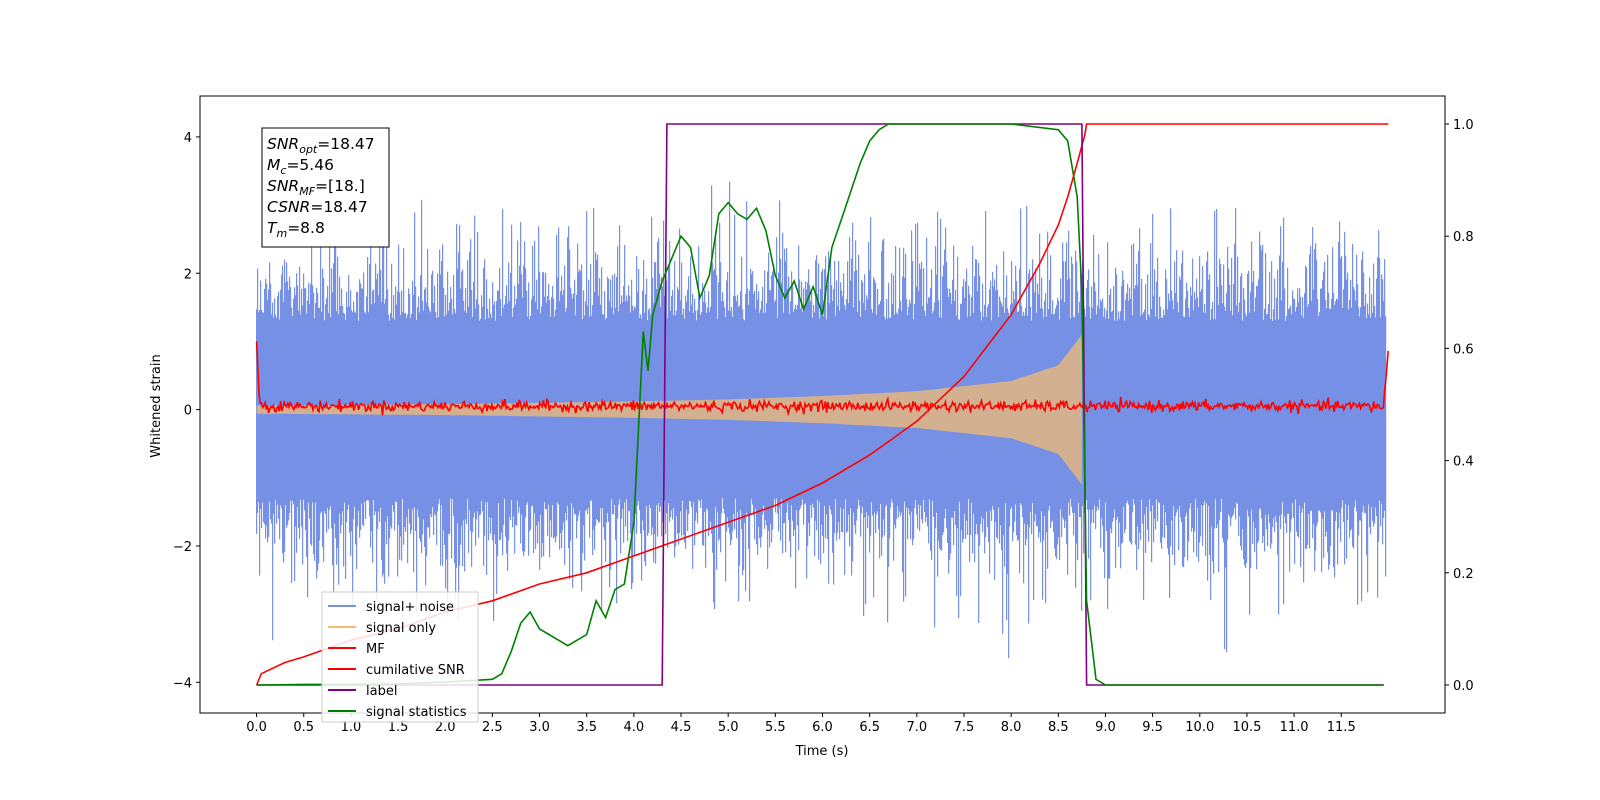  I want to click on legend-item-cumilative-snr: cumilative SNR, so click(396, 670).